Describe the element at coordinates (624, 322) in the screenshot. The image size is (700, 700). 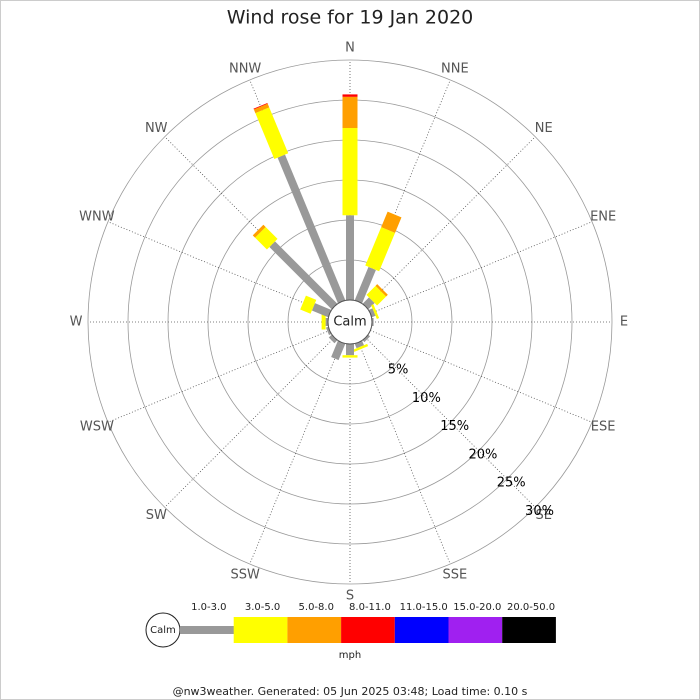
I see `direction-label: E` at that location.